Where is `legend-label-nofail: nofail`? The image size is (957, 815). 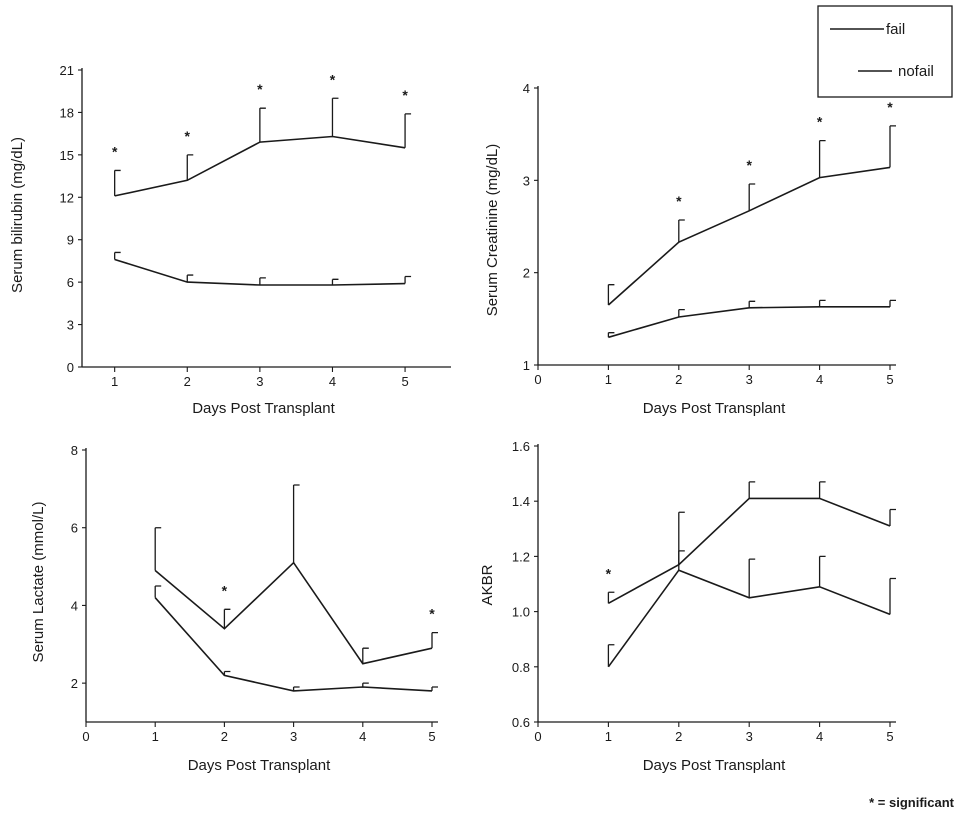
legend-label-nofail: nofail is located at coordinates (916, 71).